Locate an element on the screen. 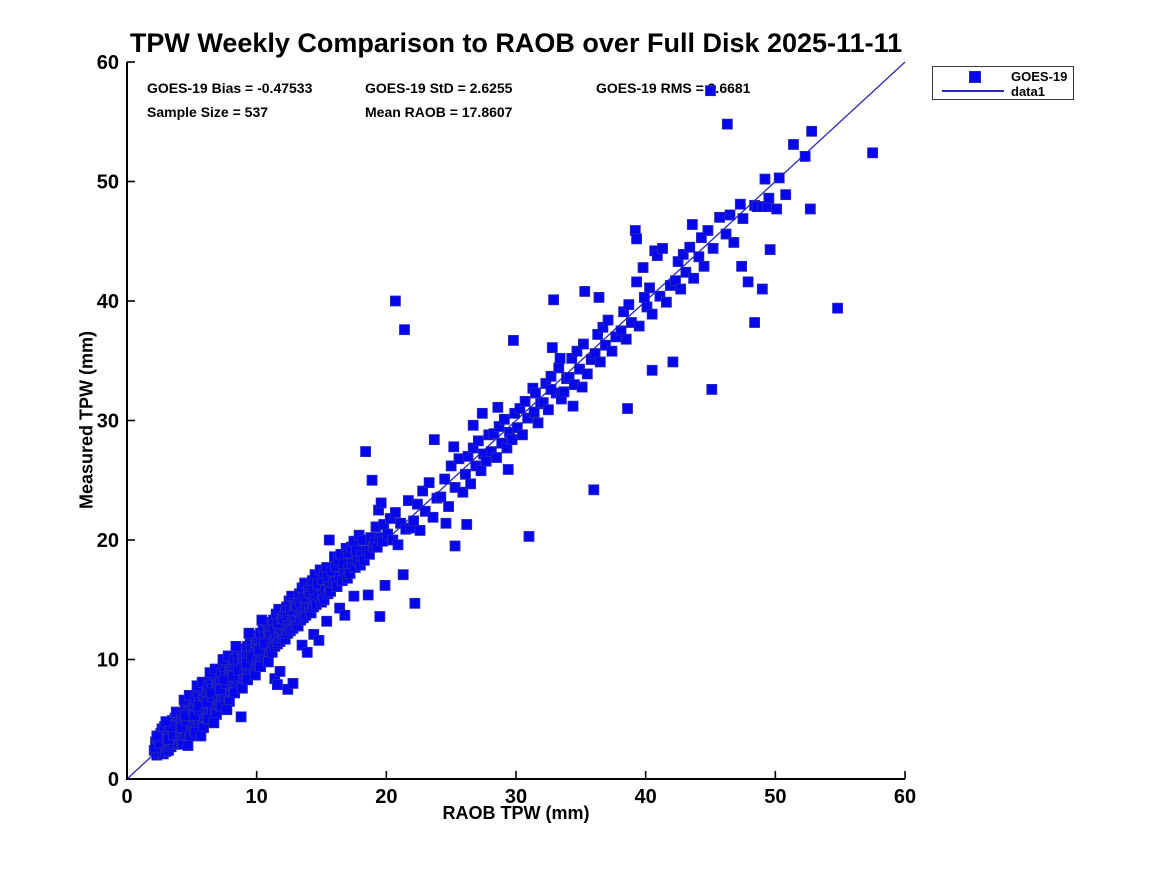  stat-std: GOES-19 StD = 2.6255 is located at coordinates (439, 88).